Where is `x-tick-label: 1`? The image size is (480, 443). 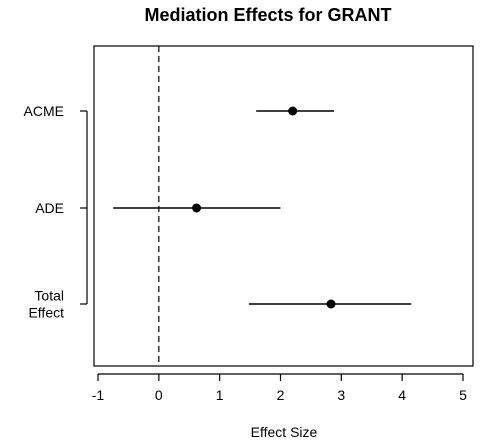
x-tick-label: 1 is located at coordinates (220, 395).